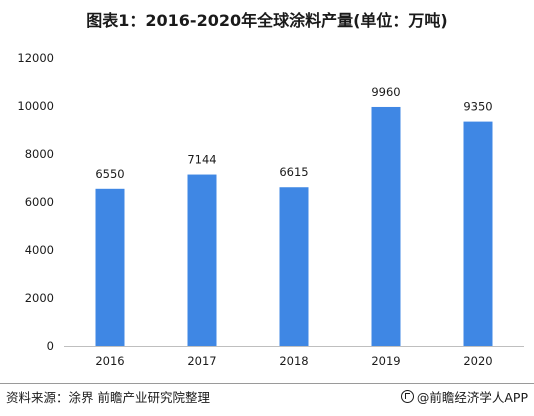  What do you see at coordinates (472, 397) in the screenshot?
I see `brand-label: @前瞻经济学人APP` at bounding box center [472, 397].